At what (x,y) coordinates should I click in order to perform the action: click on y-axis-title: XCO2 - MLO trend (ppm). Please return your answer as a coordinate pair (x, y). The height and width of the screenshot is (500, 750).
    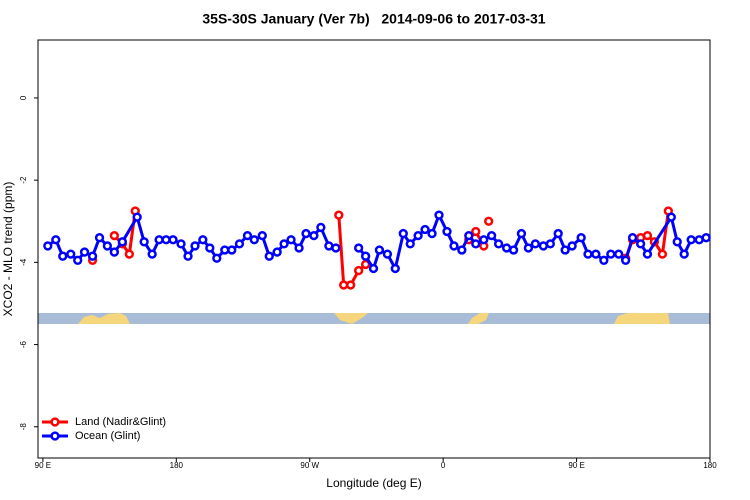
    Looking at the image, I should click on (8, 249).